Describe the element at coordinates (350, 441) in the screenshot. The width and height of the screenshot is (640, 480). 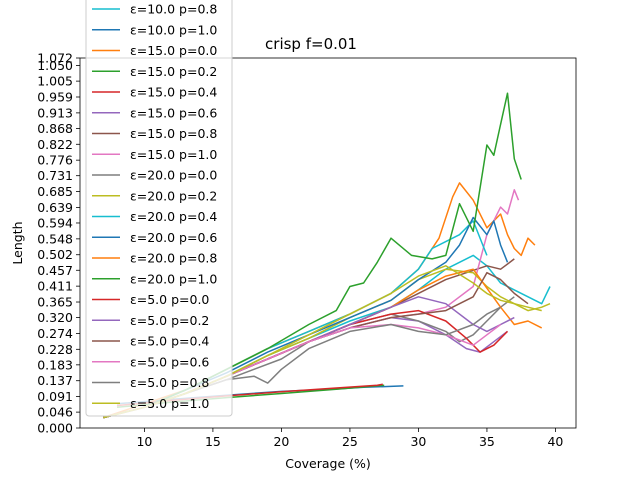
I see `x-tick-label: 25` at that location.